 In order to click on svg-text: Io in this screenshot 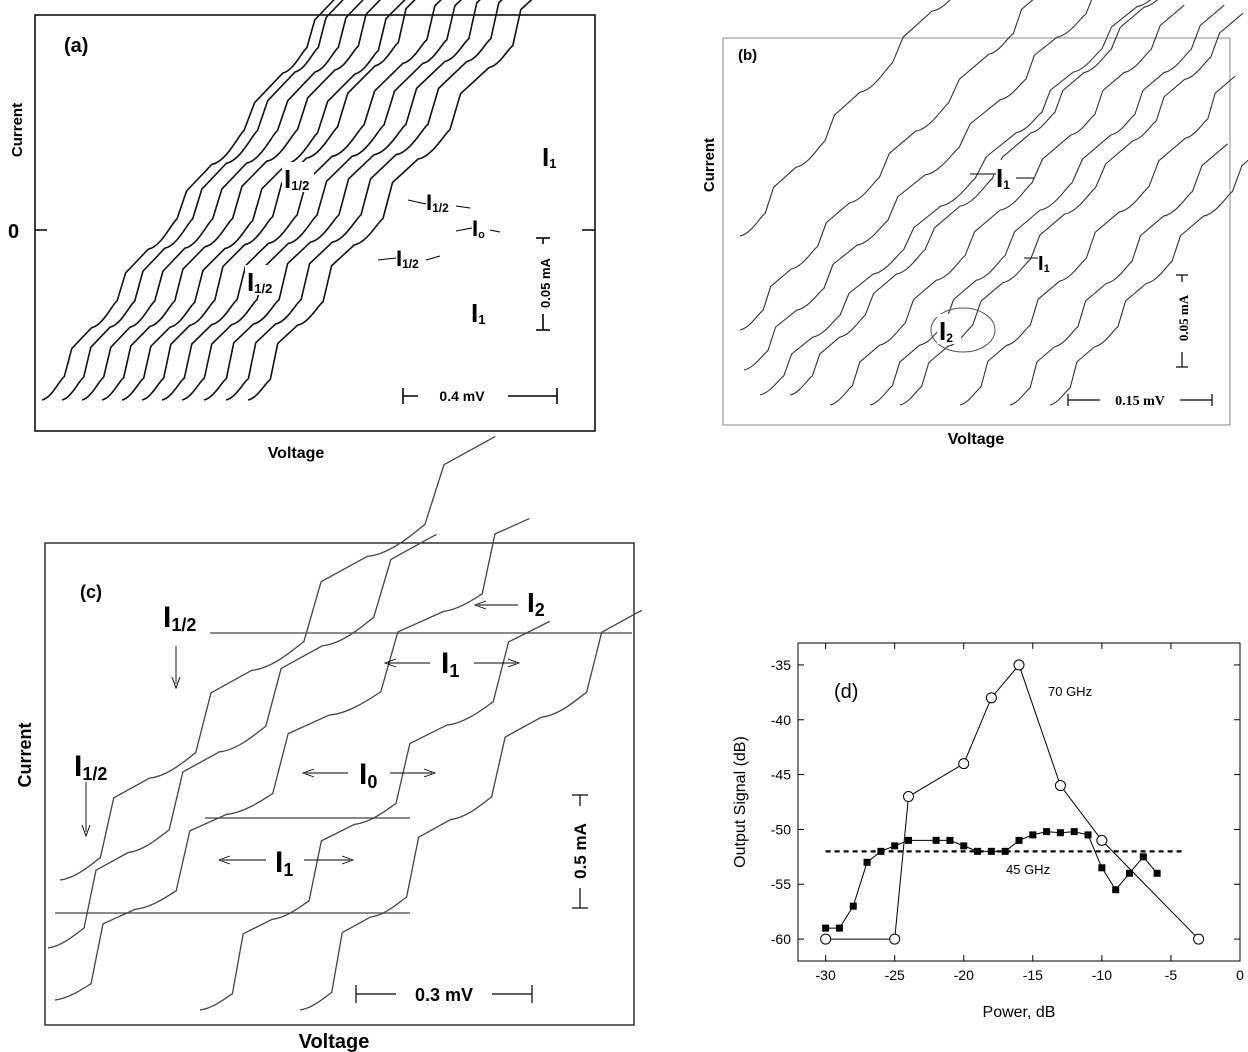, I will do `click(478, 228)`.